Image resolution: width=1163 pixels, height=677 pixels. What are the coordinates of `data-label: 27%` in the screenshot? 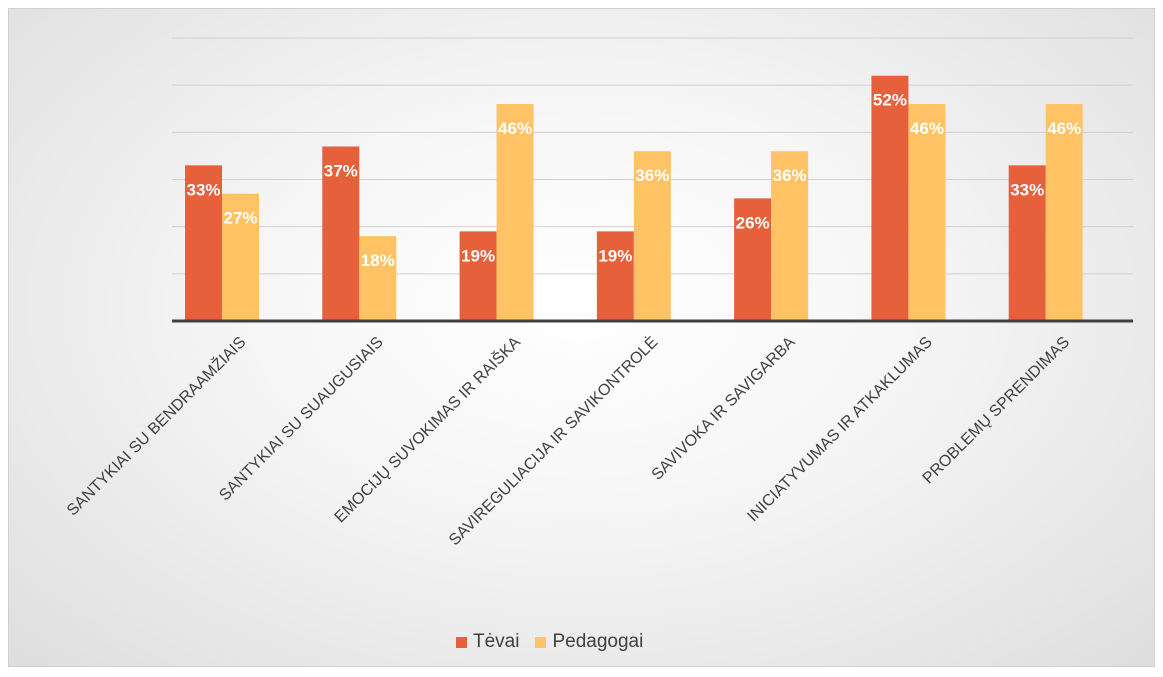 It's located at (240, 218).